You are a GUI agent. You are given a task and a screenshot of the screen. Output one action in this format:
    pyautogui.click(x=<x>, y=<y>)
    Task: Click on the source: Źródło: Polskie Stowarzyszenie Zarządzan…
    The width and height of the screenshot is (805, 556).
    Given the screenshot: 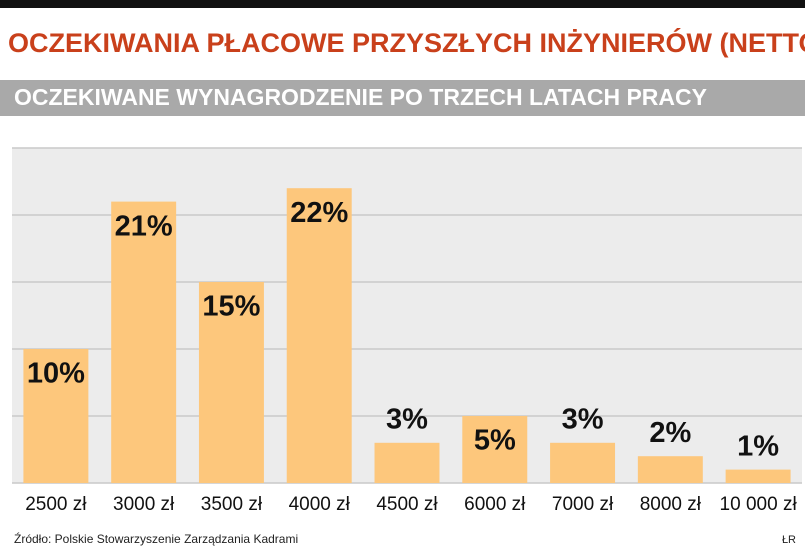 What is the action you would take?
    pyautogui.click(x=156, y=538)
    